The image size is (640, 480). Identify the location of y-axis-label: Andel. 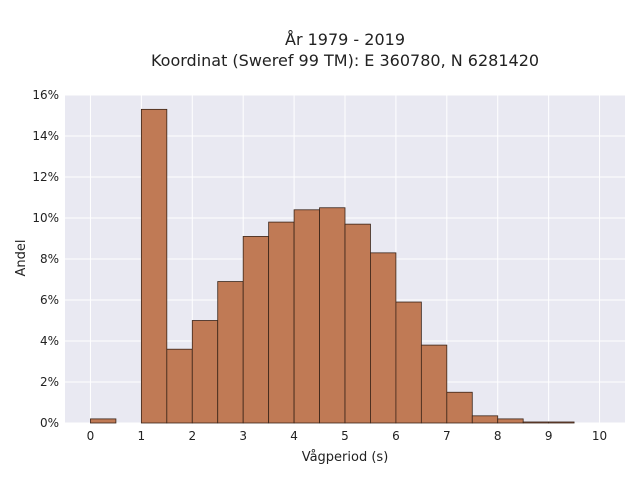
(21, 258).